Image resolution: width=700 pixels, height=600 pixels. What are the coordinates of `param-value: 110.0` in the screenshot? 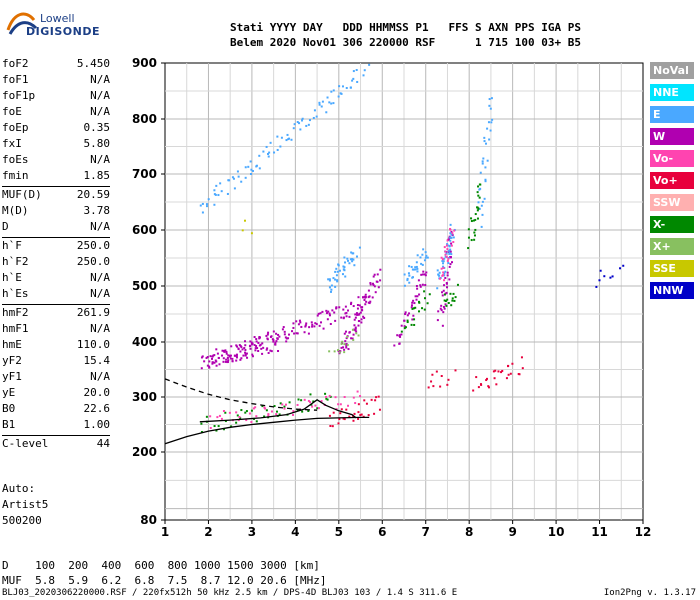 It's located at (93, 344).